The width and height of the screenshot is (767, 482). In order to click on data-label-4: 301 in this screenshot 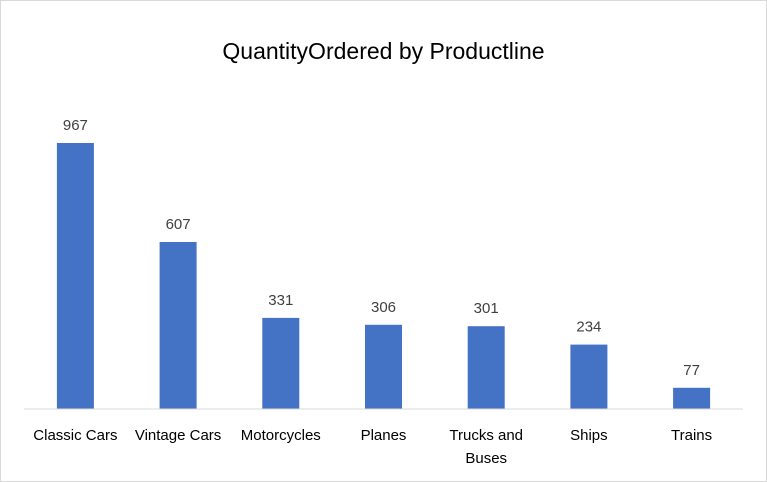, I will do `click(486, 308)`.